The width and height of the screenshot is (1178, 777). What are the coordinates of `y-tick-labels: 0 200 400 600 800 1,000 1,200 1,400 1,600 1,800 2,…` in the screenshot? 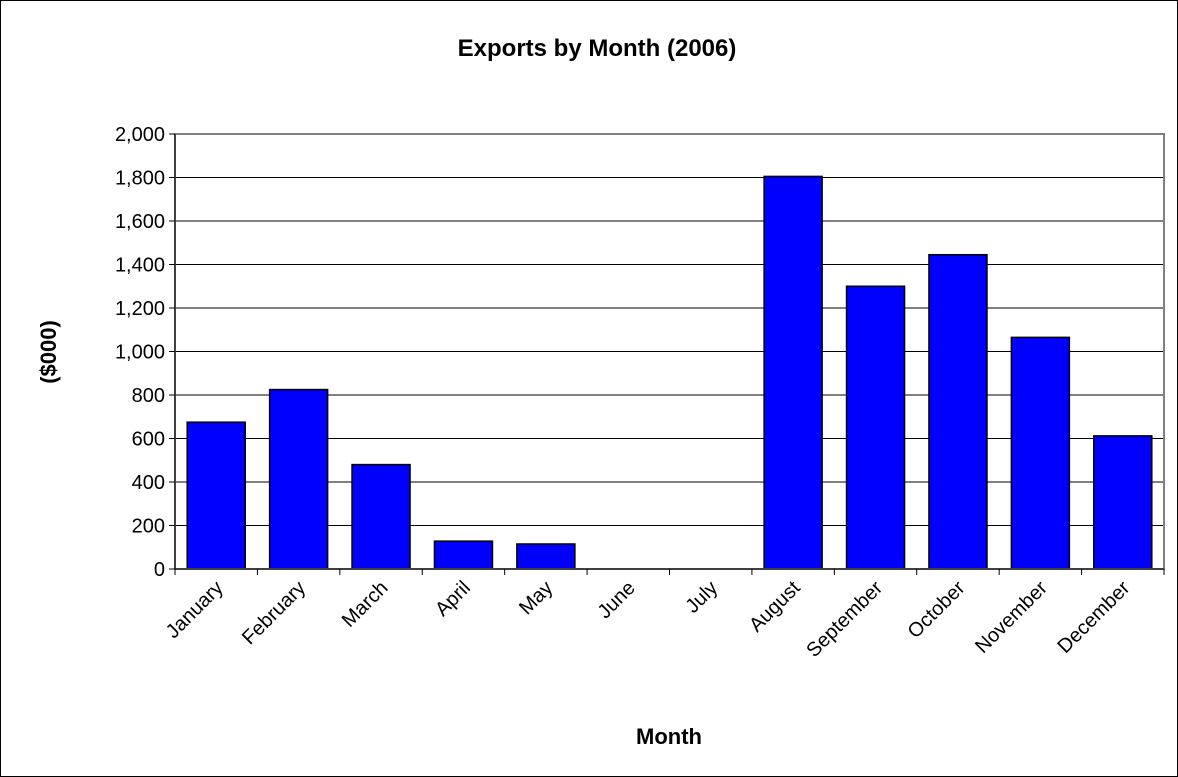 It's located at (140, 352).